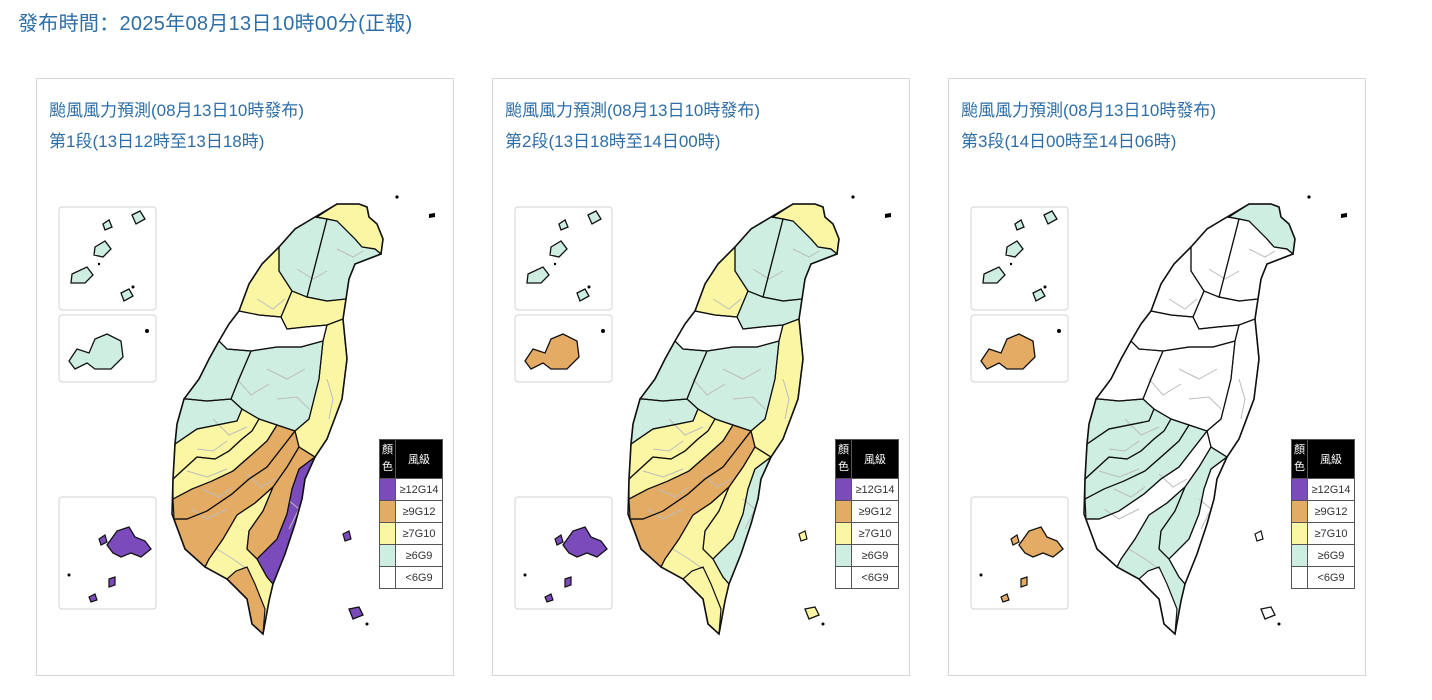  What do you see at coordinates (1069, 141) in the screenshot?
I see `panel-title-line2: 第3段(14日00時至14日06時)` at bounding box center [1069, 141].